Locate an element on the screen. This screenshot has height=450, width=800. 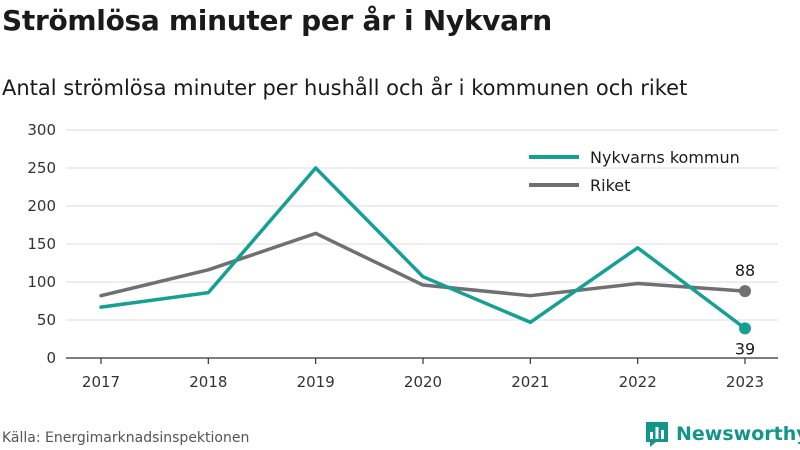
series-line-riket is located at coordinates (423, 264).